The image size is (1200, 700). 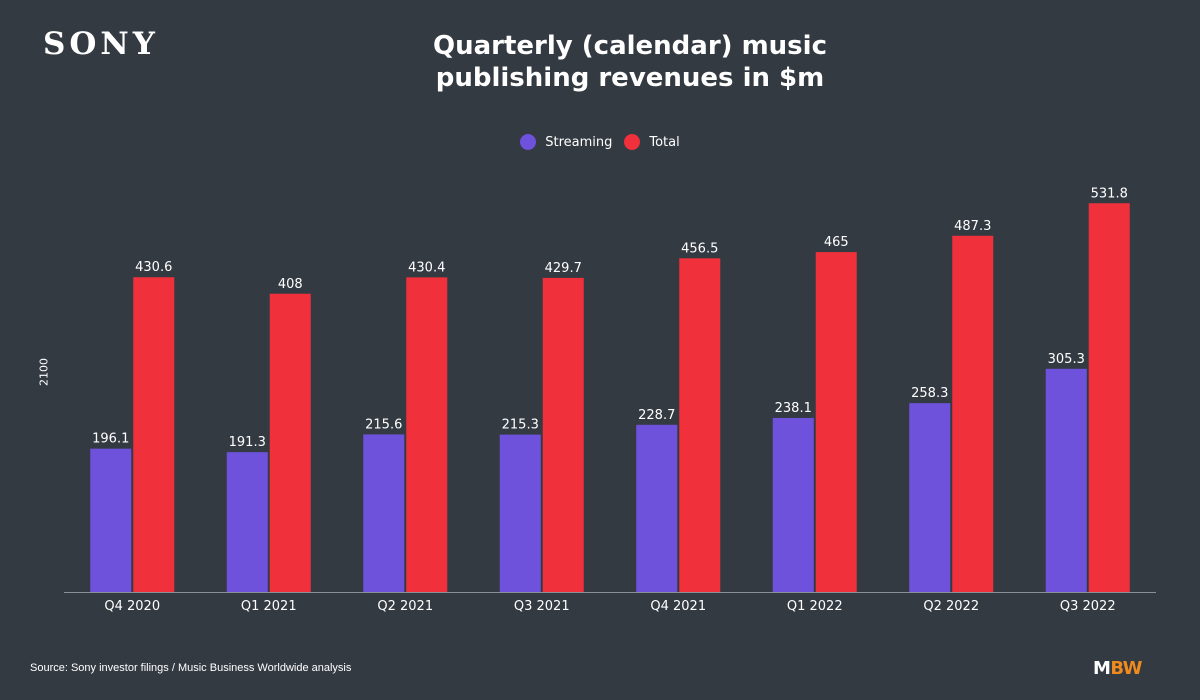 I want to click on legend-label-total: Total, so click(x=664, y=142).